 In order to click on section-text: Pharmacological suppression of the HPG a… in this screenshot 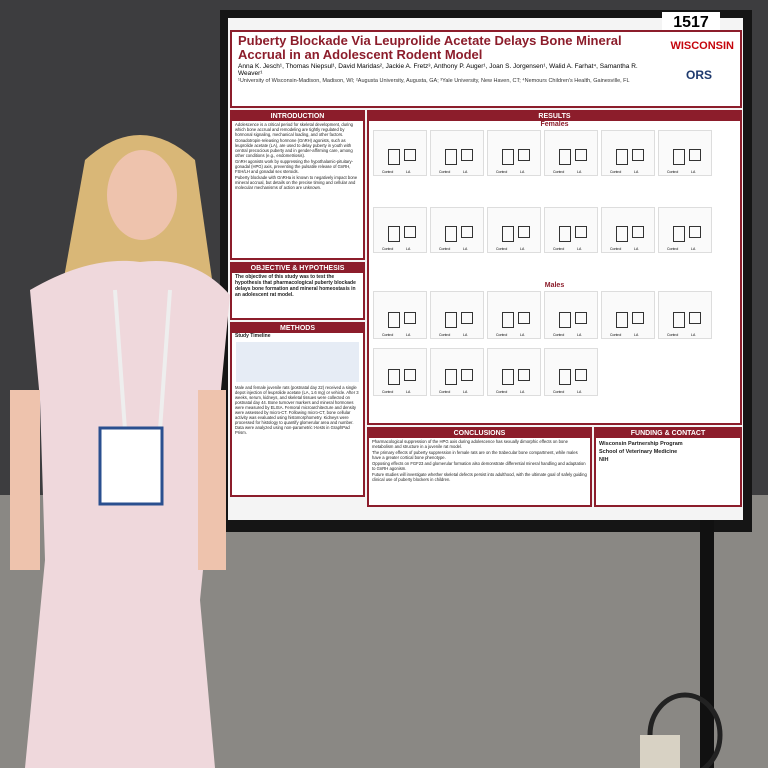, I will do `click(479, 461)`.